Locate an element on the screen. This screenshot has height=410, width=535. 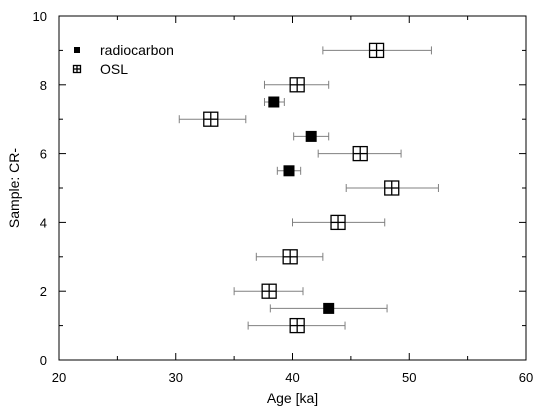
x-tick-label: 40 is located at coordinates (292, 377).